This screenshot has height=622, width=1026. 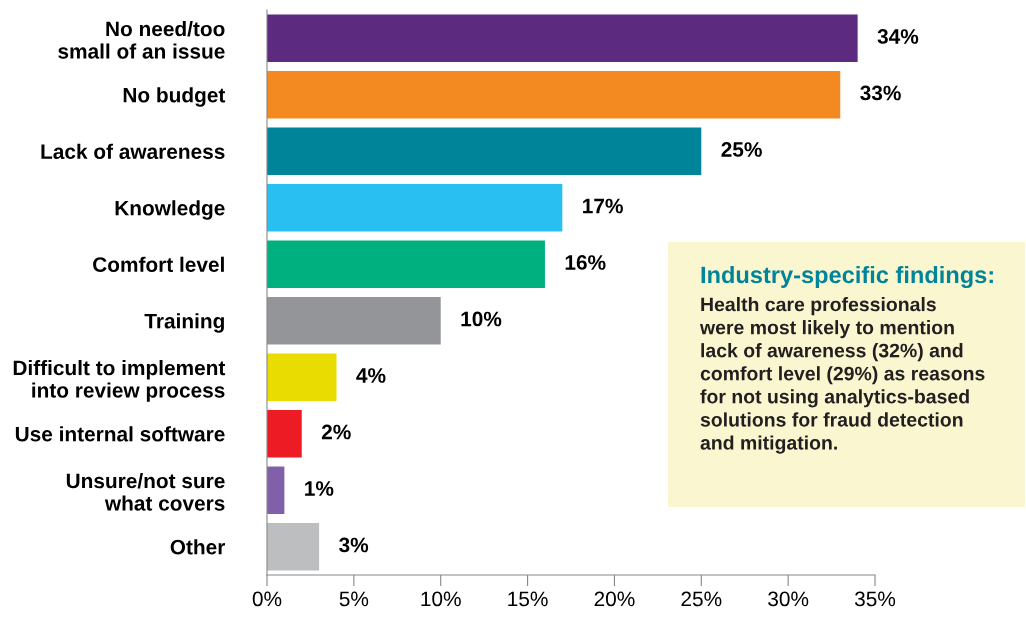 I want to click on data-label: 4%, so click(x=371, y=375).